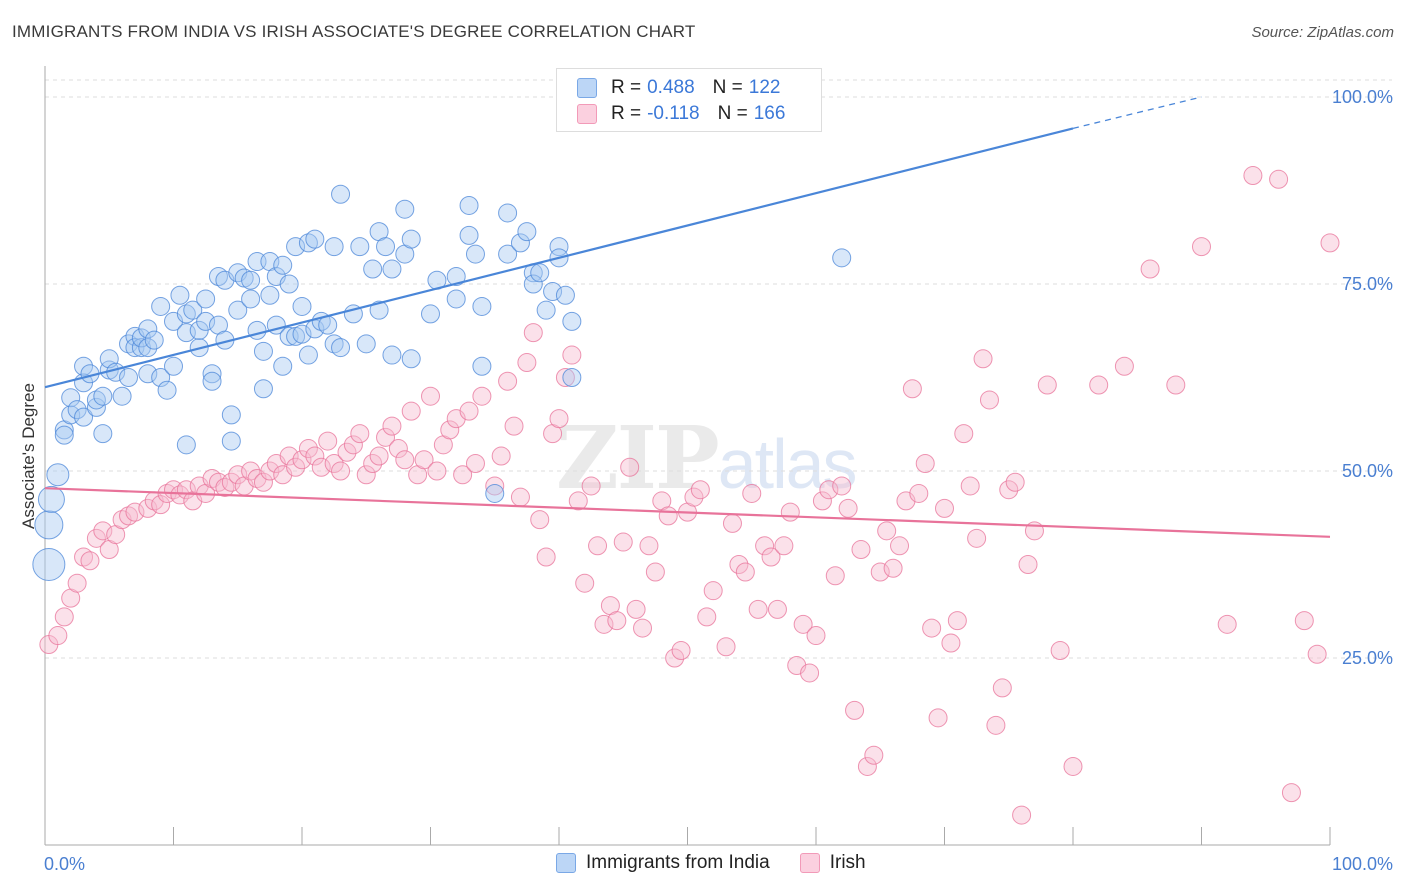 The height and width of the screenshot is (892, 1406). I want to click on bottom-legend-item-india: Immigrants from India, so click(663, 863).